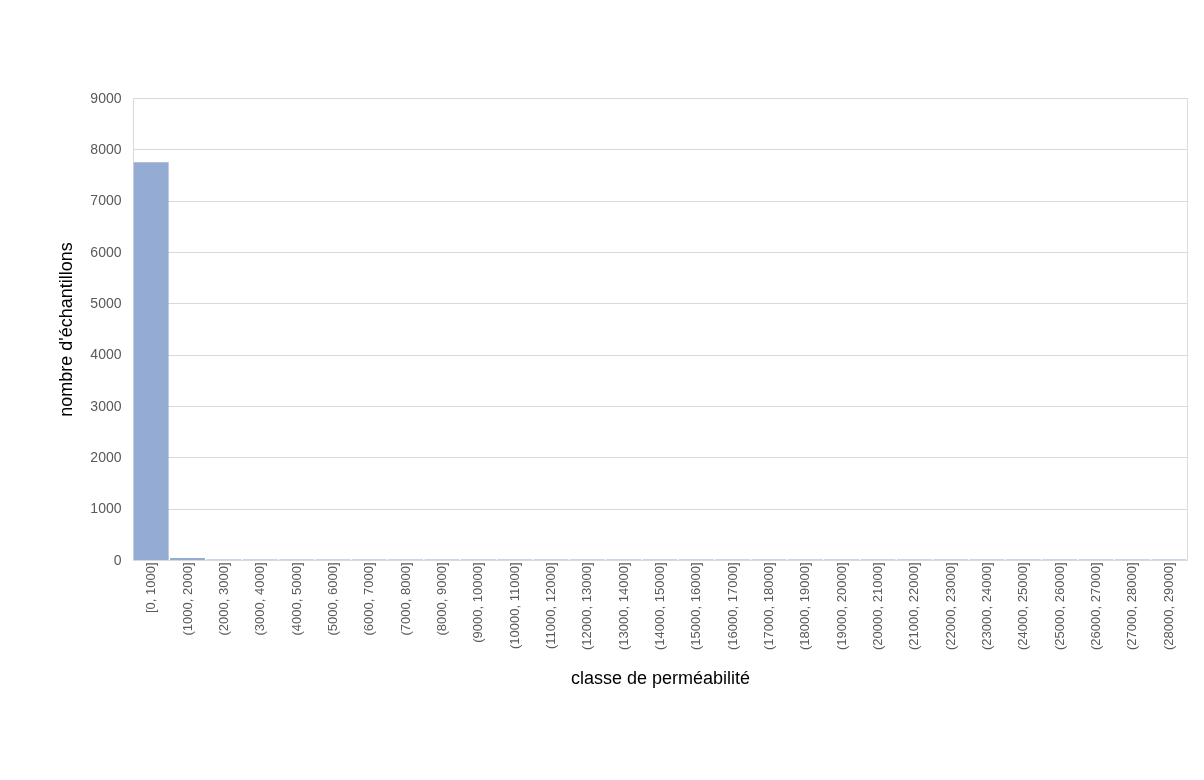 This screenshot has height=780, width=1204. What do you see at coordinates (441, 599) in the screenshot?
I see `x-tick-label: (8000, 9000]` at bounding box center [441, 599].